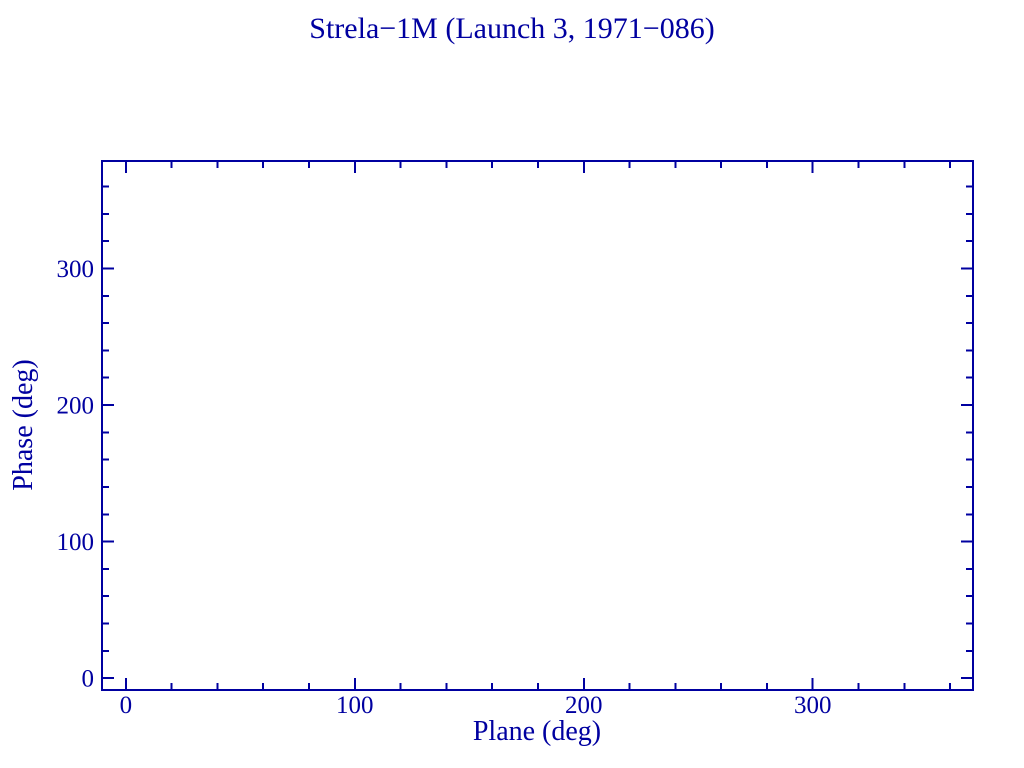 The image size is (1024, 768). What do you see at coordinates (126, 705) in the screenshot?
I see `x-tick-label: 0` at bounding box center [126, 705].